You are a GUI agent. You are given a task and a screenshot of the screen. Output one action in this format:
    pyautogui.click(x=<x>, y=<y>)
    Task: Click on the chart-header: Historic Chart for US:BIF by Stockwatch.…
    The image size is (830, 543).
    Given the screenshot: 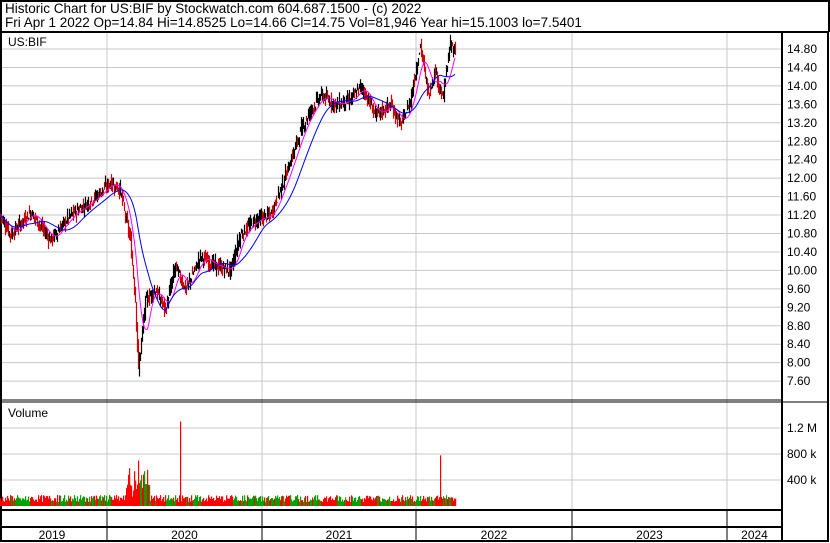 What is the action you would take?
    pyautogui.click(x=415, y=16)
    